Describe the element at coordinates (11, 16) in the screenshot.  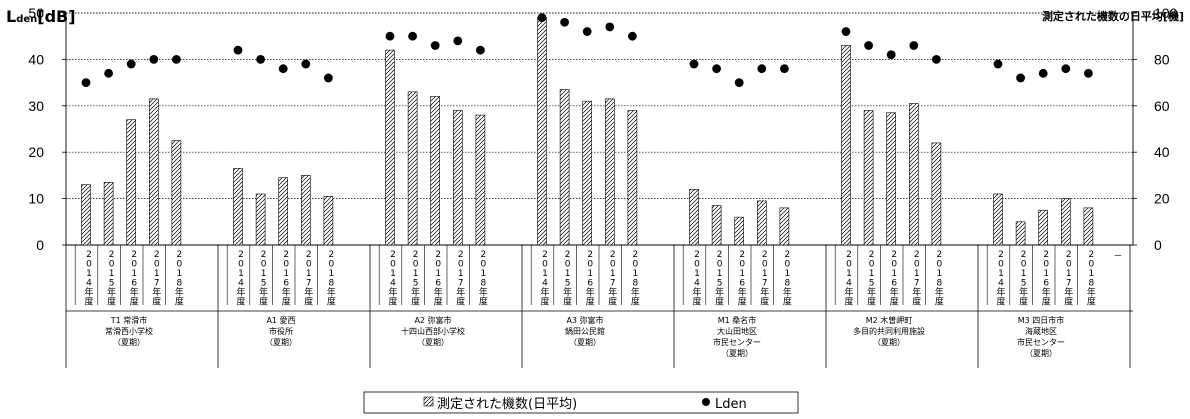
I see `y-left-title-main: L` at that location.